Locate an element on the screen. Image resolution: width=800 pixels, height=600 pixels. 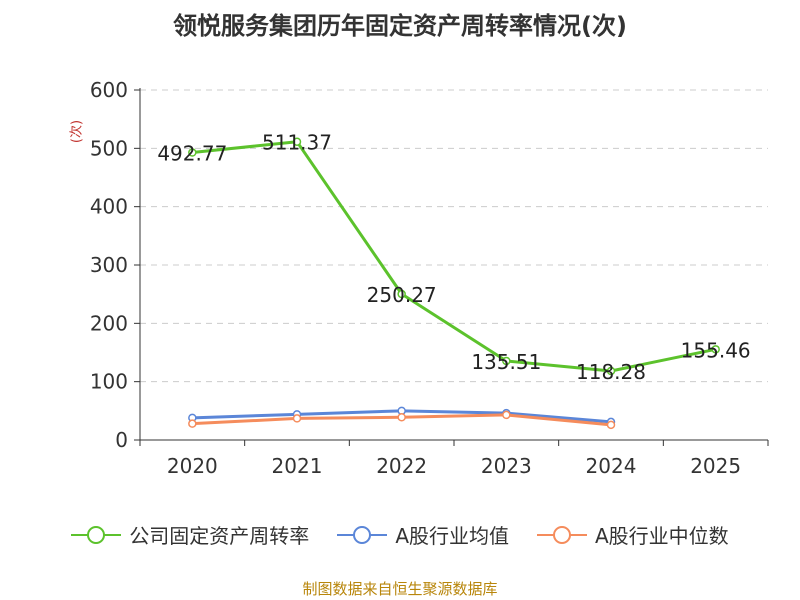
point-2-2022 is located at coordinates (401, 417).